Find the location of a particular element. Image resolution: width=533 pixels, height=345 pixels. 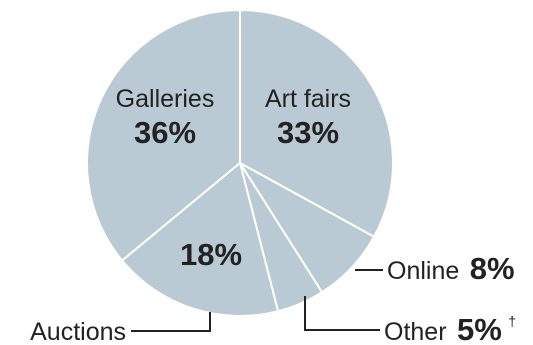

leader-lines is located at coordinates (257, 300).